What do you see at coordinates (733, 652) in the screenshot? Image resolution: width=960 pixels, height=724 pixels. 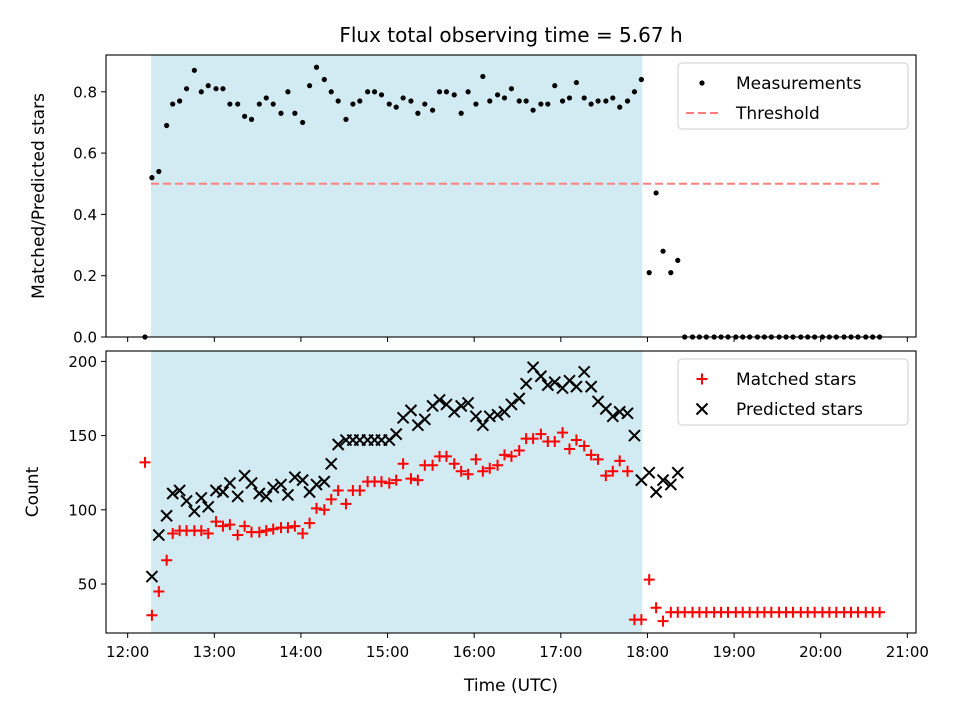 I see `x-tick-label: 19:00` at bounding box center [733, 652].